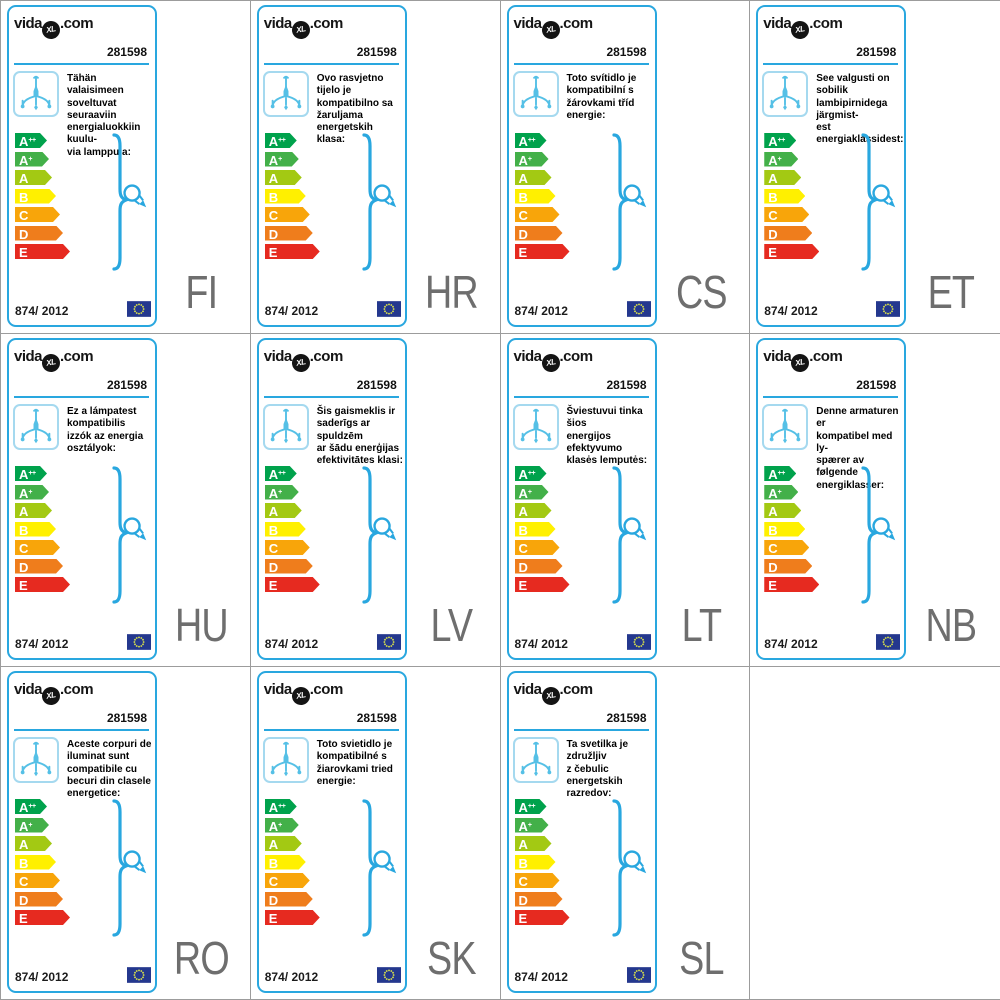  Describe the element at coordinates (701, 958) in the screenshot. I see `language-code: SL` at that location.